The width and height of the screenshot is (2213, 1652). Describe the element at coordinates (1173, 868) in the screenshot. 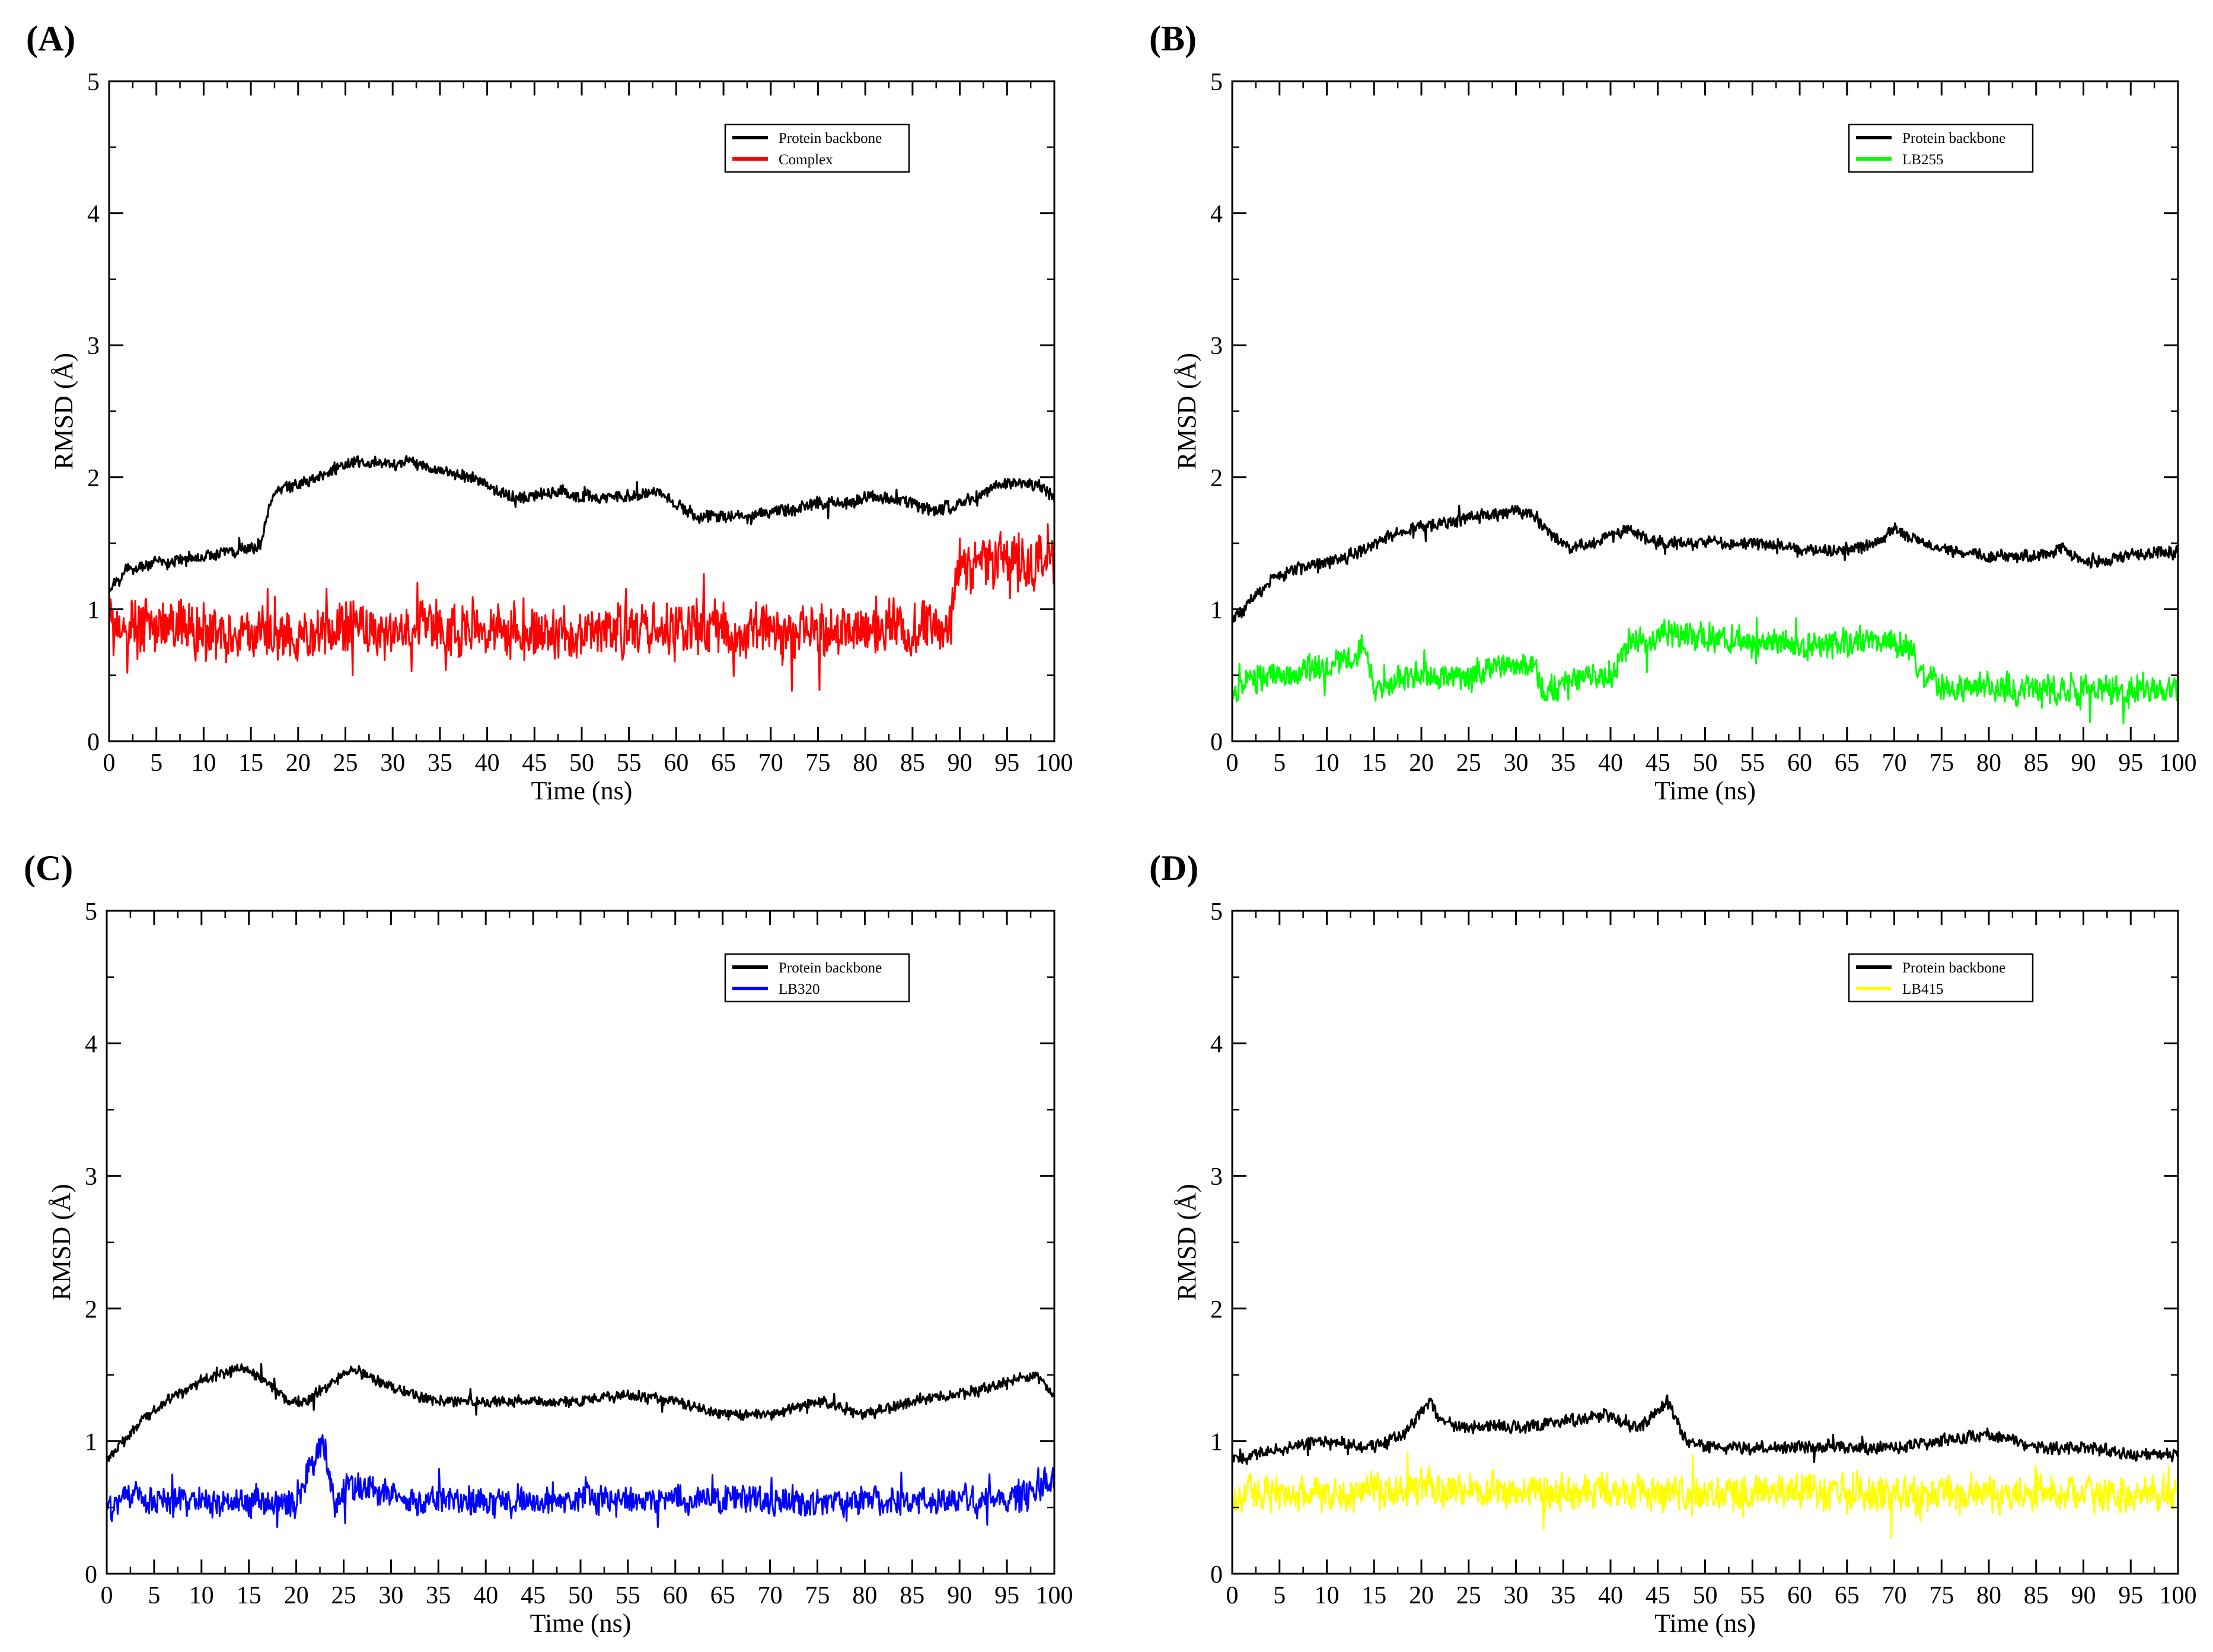

I see `panel-label: (D)` at that location.